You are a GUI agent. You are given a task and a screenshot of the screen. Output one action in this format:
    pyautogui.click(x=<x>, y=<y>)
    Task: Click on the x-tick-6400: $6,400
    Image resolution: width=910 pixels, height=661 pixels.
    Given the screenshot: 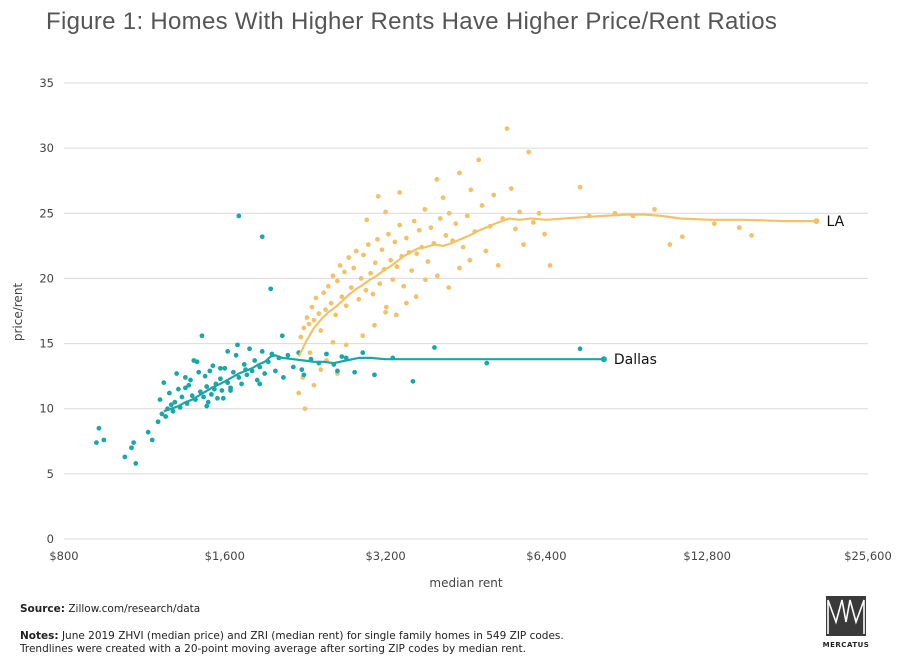 What is the action you would take?
    pyautogui.click(x=546, y=556)
    